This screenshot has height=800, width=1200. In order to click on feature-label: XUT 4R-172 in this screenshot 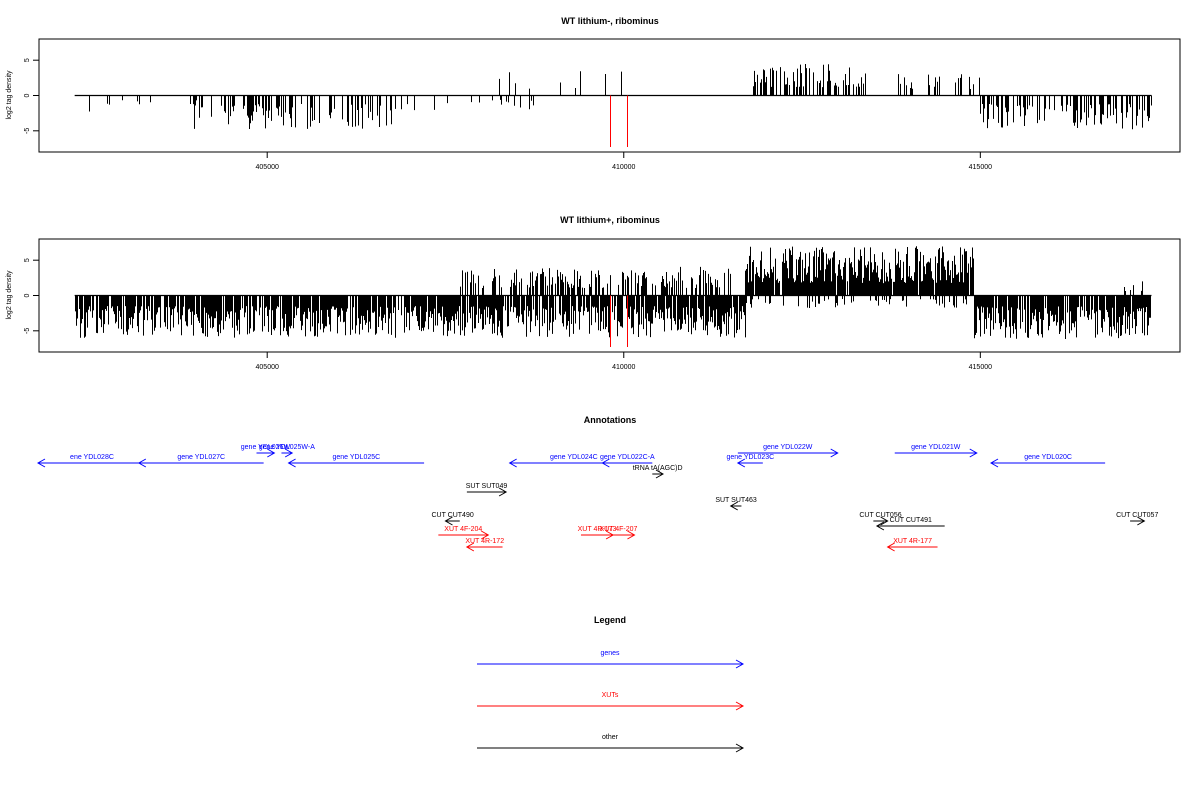, I will do `click(484, 541)`.